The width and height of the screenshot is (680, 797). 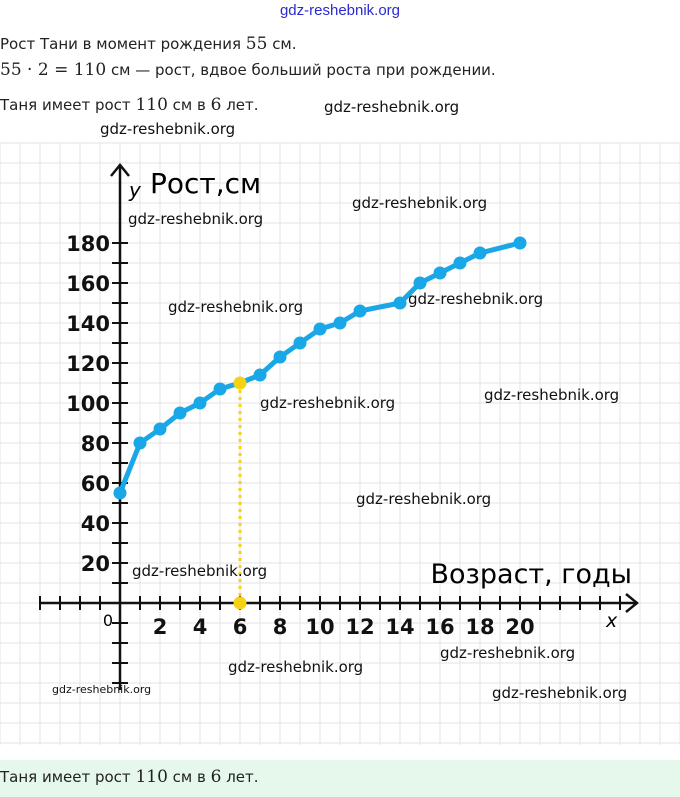 What do you see at coordinates (340, 10) in the screenshot?
I see `header-watermark: gdz-reshebnik.org` at bounding box center [340, 10].